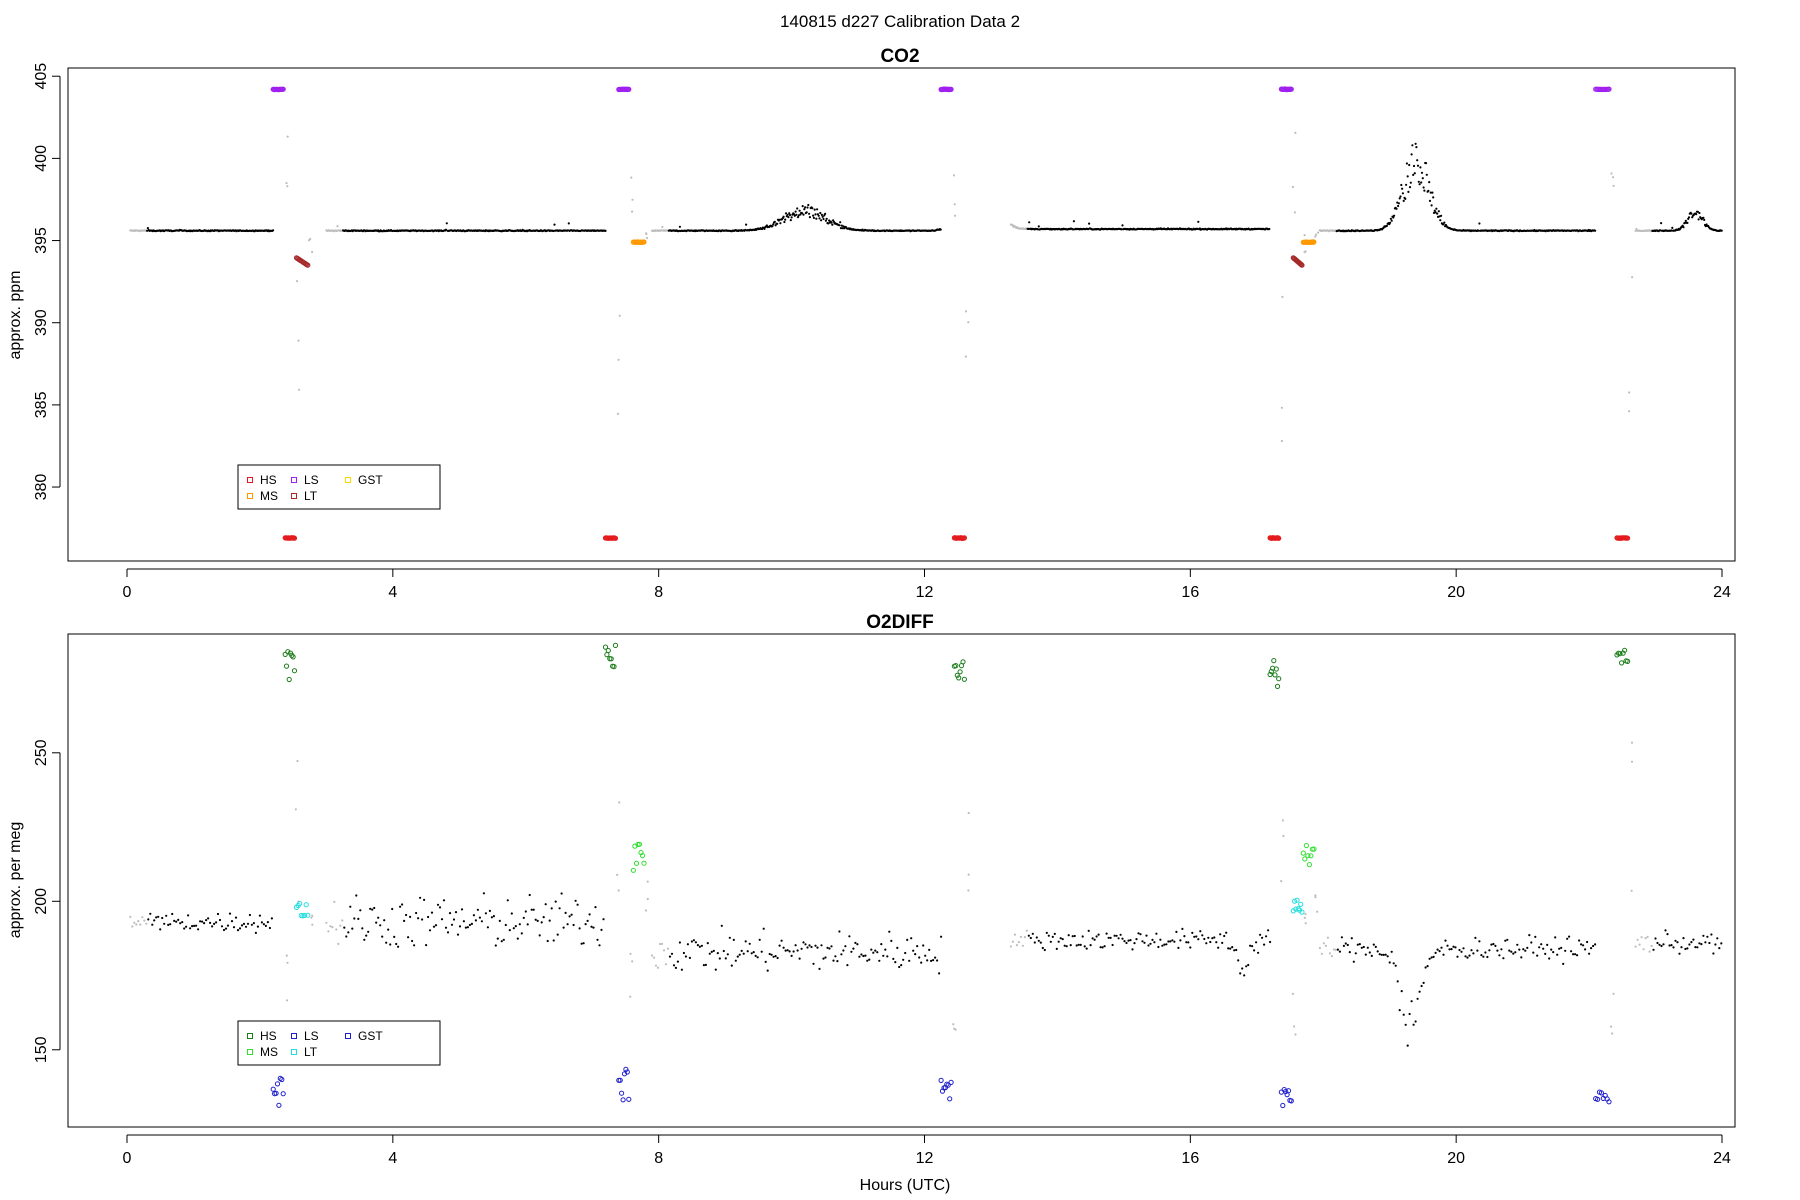 This screenshot has height=1200, width=1800. I want to click on x-tick-label: 12, so click(925, 592).